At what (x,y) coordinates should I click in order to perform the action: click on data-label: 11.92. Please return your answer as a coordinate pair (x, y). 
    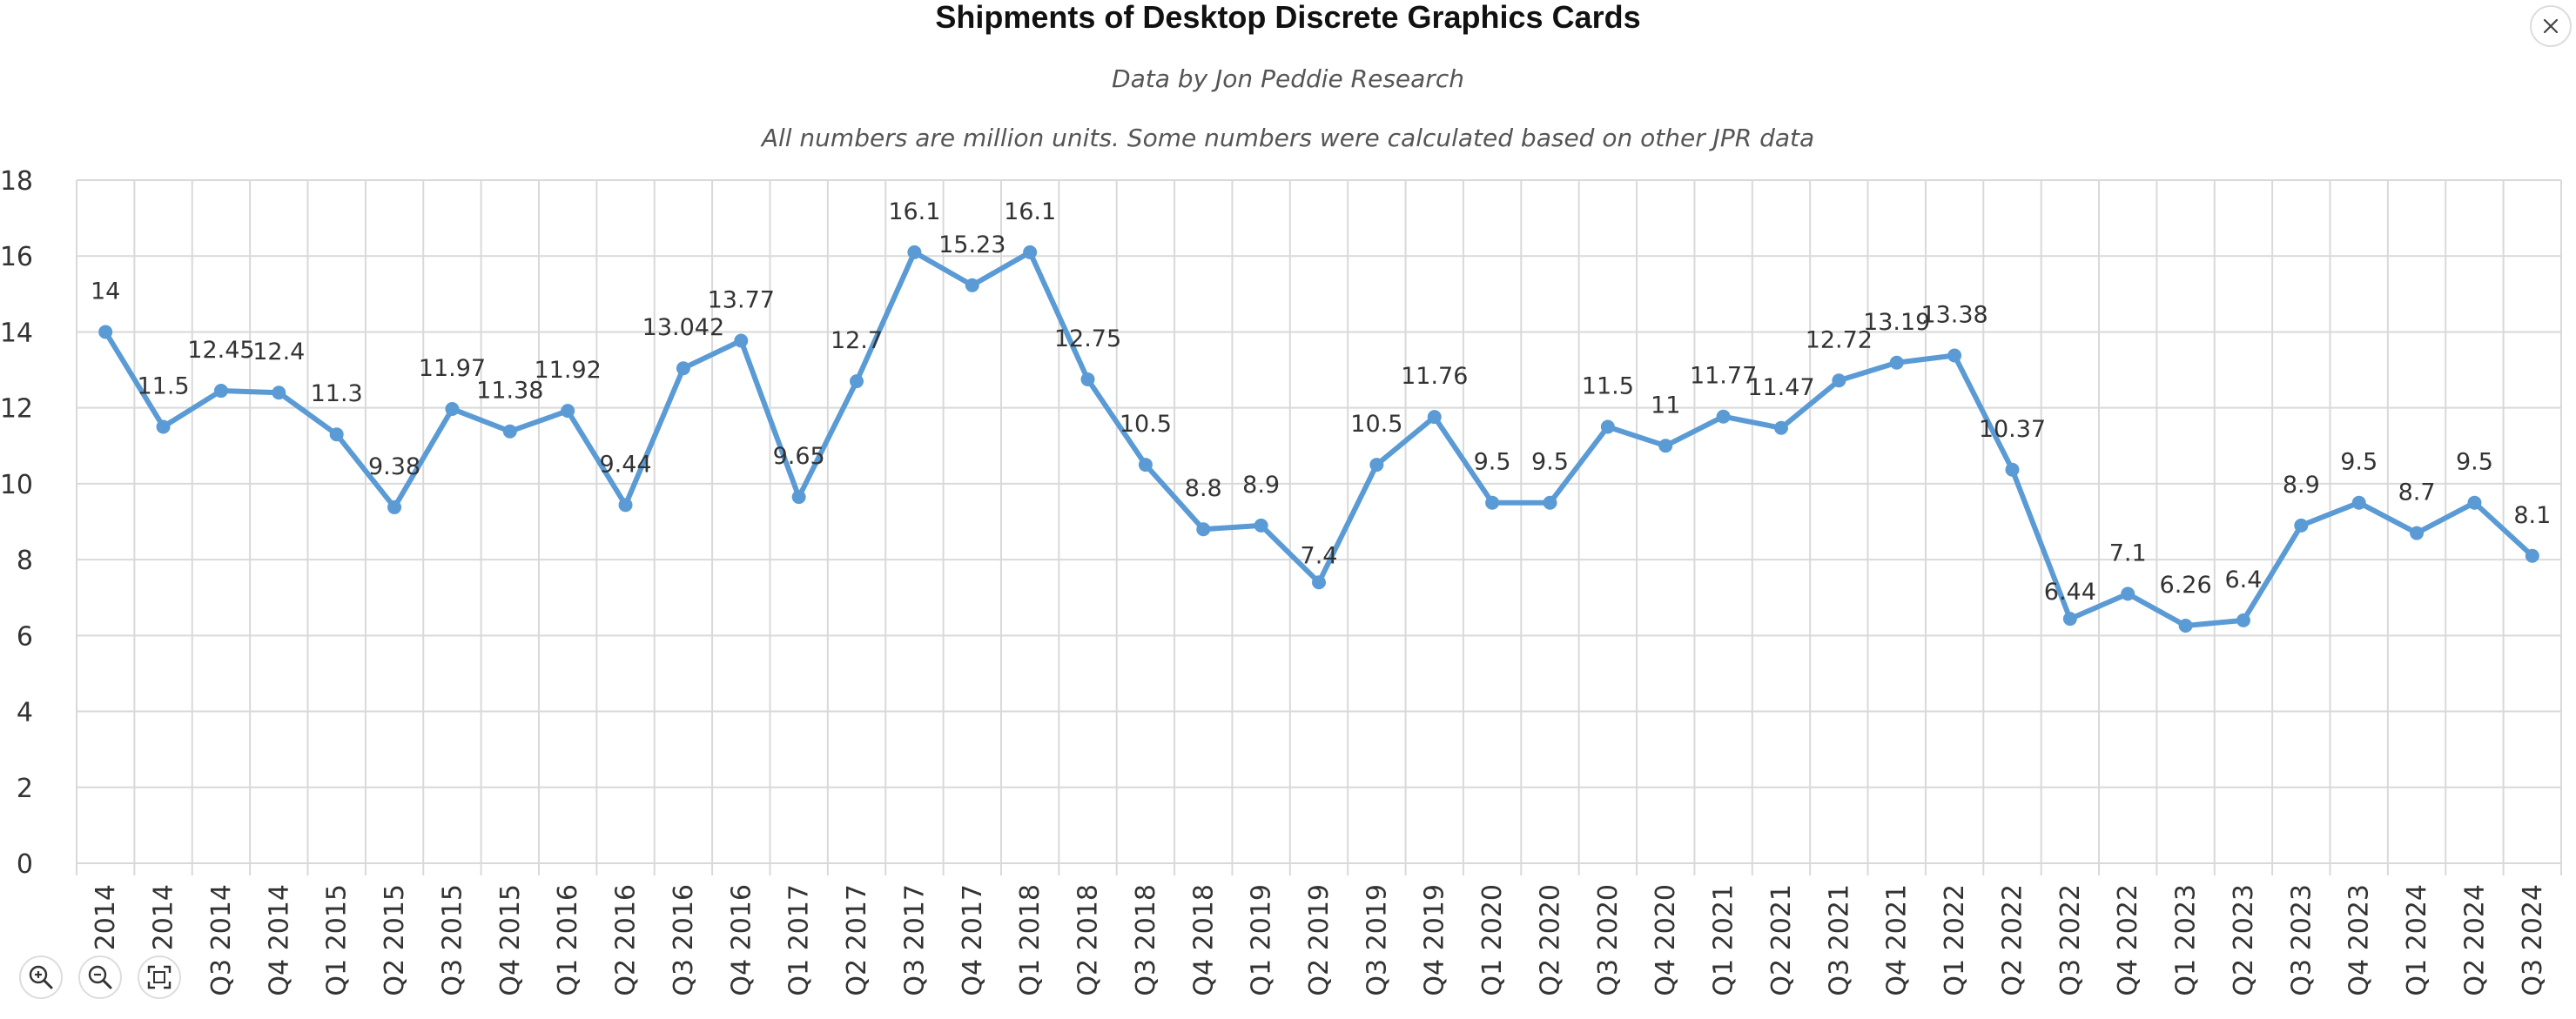
    Looking at the image, I should click on (568, 371).